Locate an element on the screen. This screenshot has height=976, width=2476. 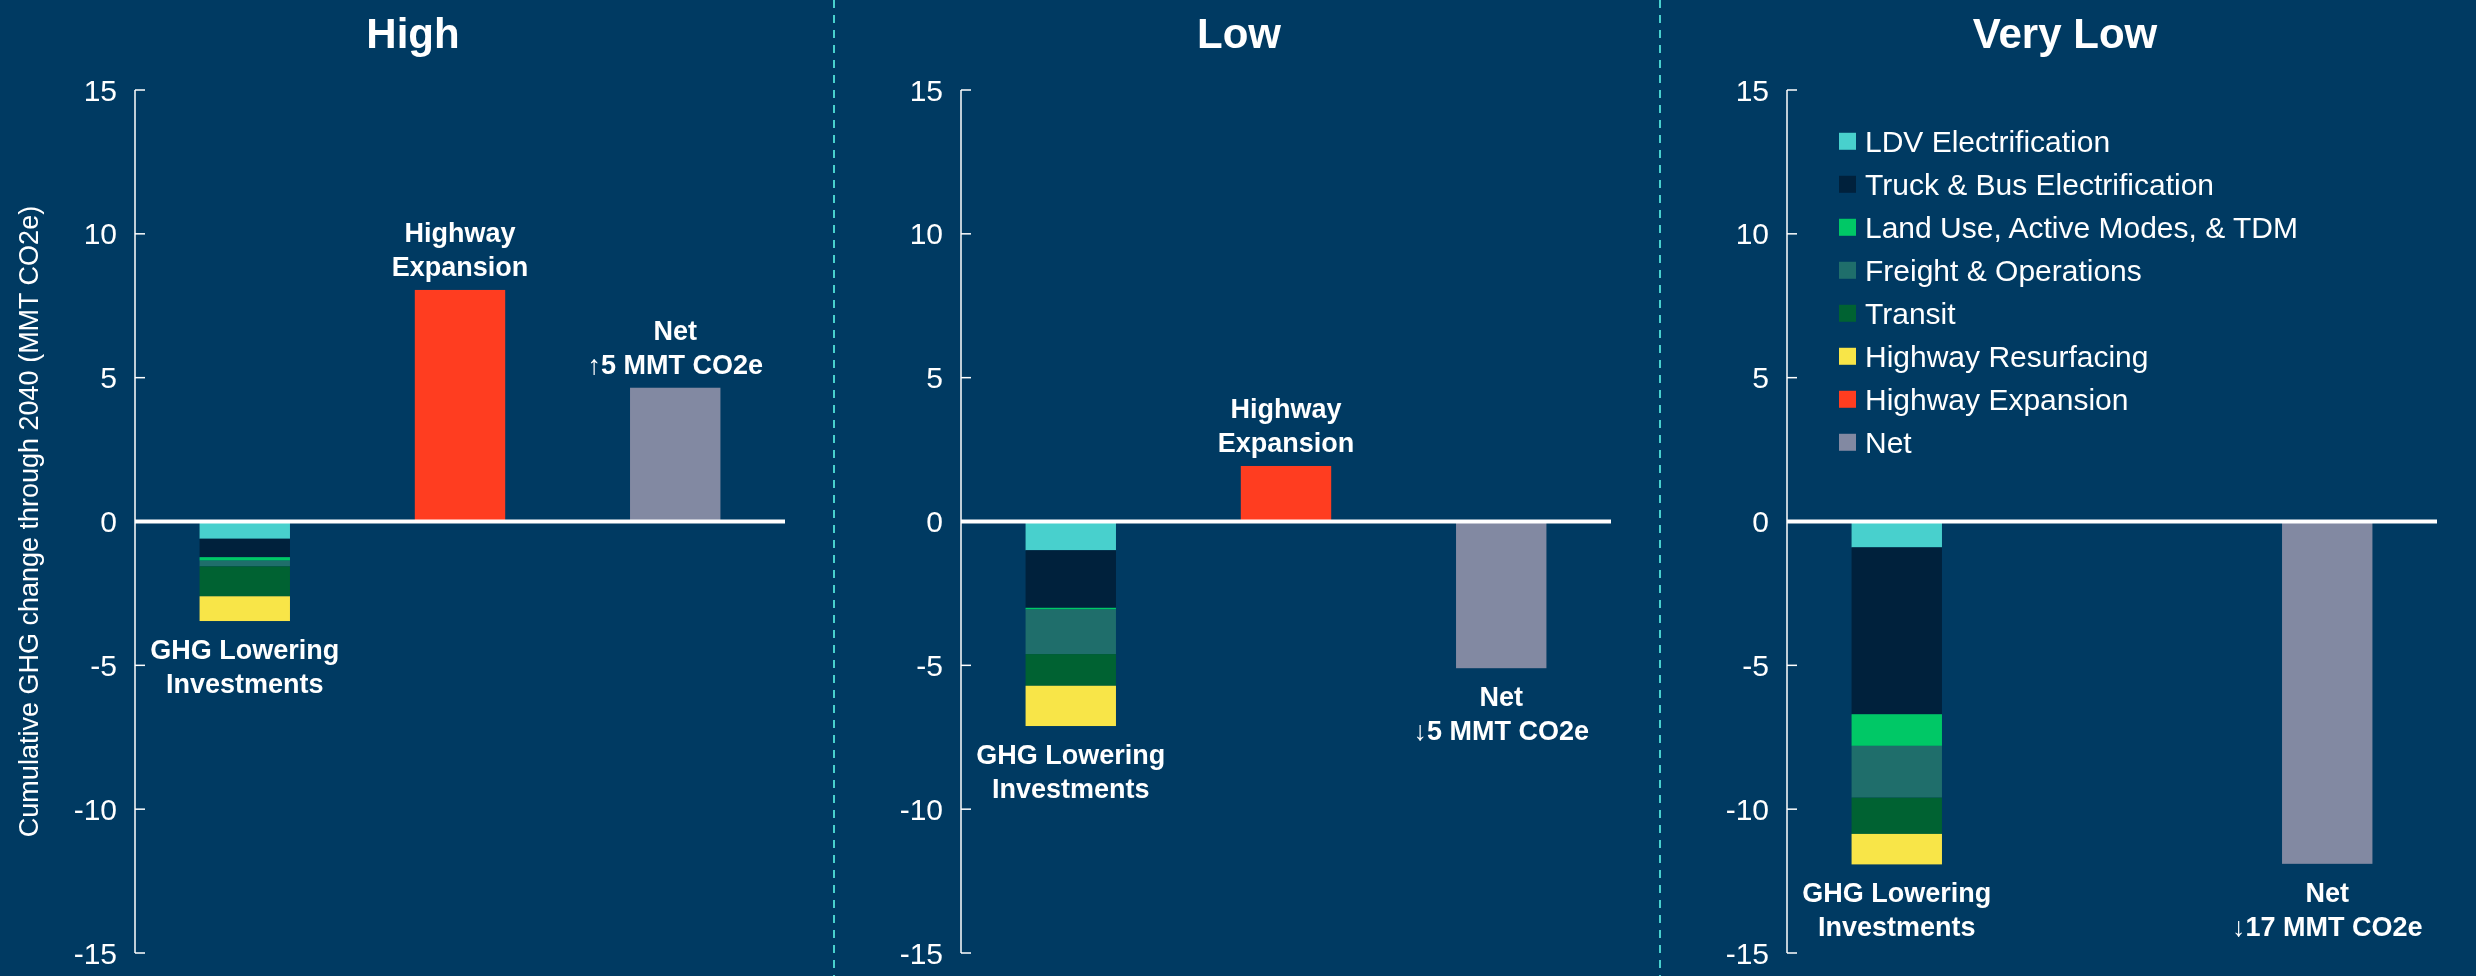
legend-label: Truck & Bus Electrification is located at coordinates (2039, 185).